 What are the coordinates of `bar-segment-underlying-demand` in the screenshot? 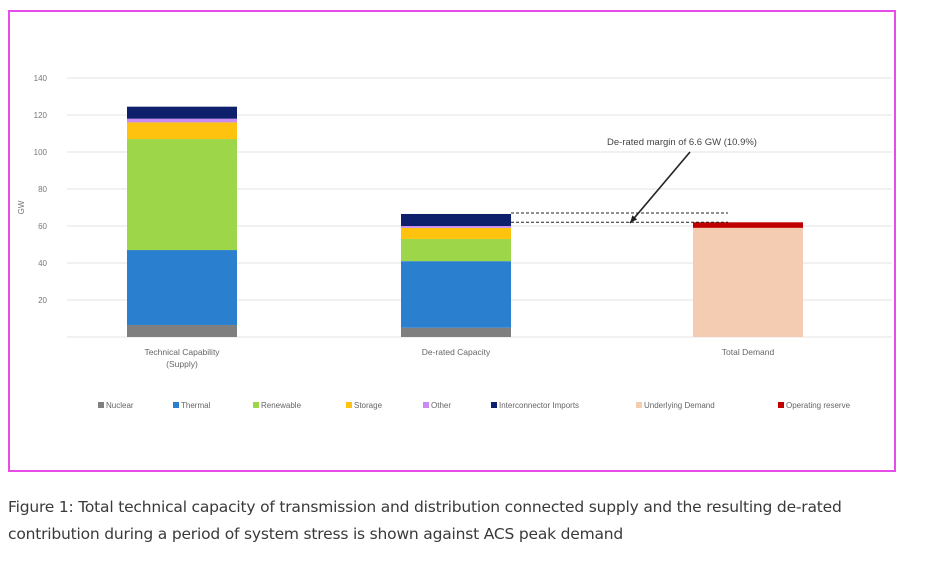 It's located at (748, 282).